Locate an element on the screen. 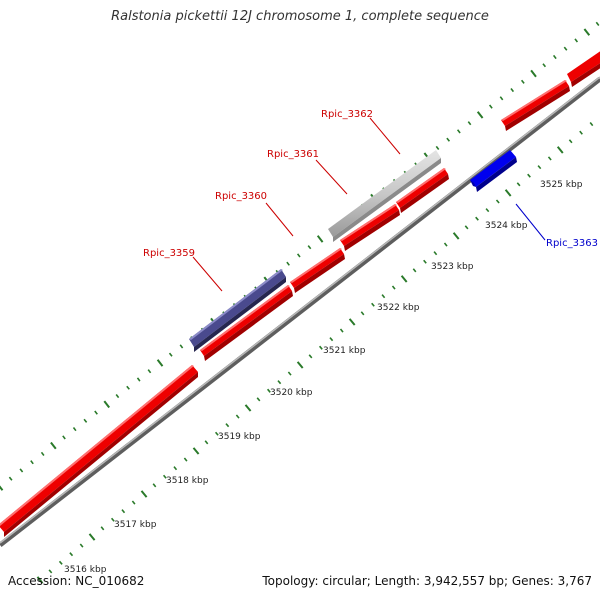 The image size is (600, 600). gene-label-rpic-3360: Rpic_3360 is located at coordinates (241, 196).